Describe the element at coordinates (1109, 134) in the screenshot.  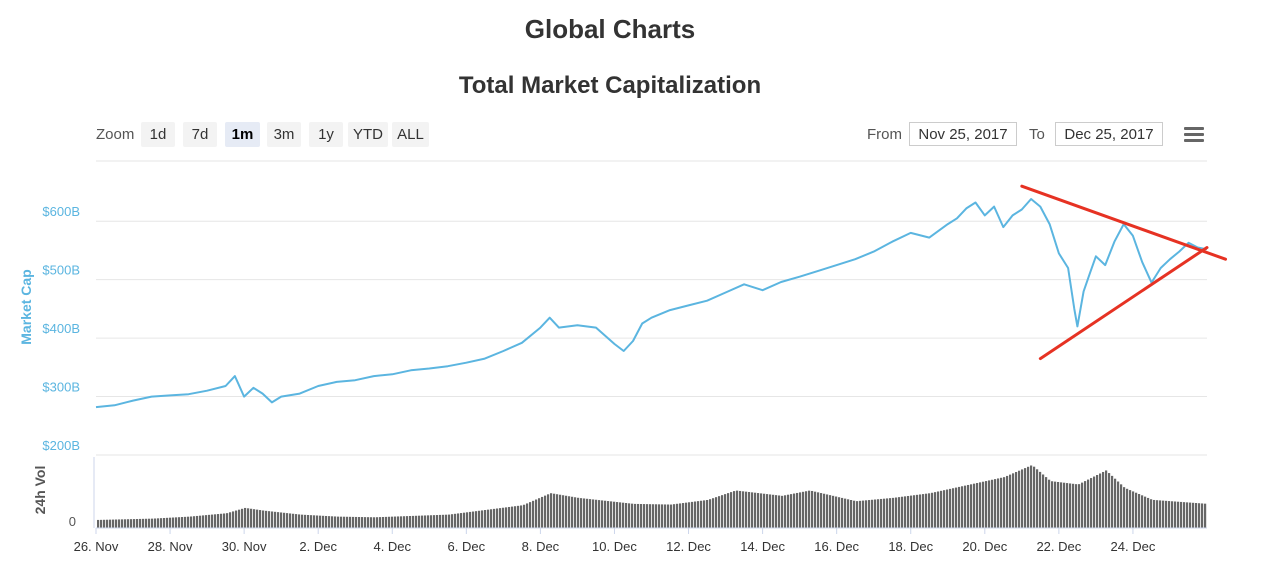
I see `to-date-input: Dec 25, 2017` at that location.